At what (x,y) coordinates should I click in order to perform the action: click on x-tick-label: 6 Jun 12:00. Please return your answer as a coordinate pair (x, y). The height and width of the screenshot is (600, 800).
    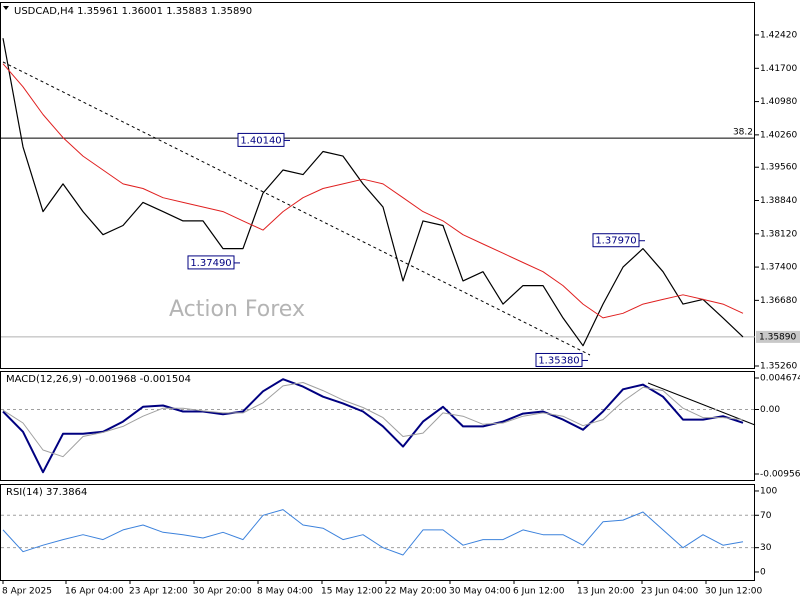
    Looking at the image, I should click on (539, 592).